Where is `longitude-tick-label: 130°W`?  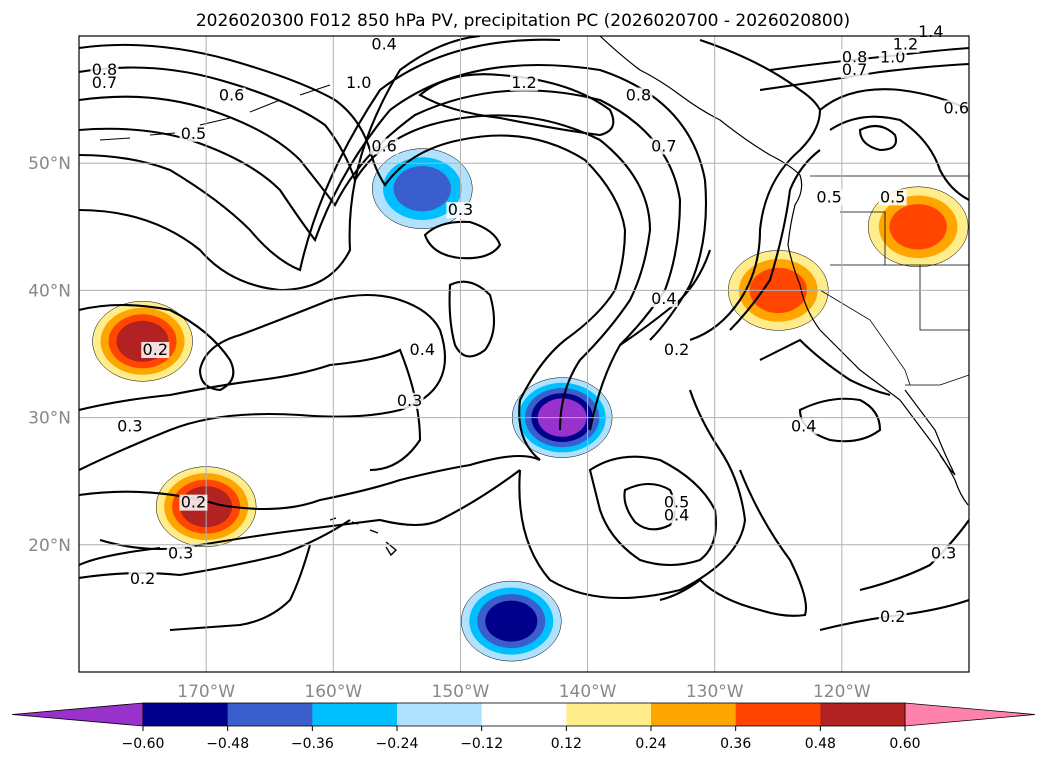
longitude-tick-label: 130°W is located at coordinates (715, 692).